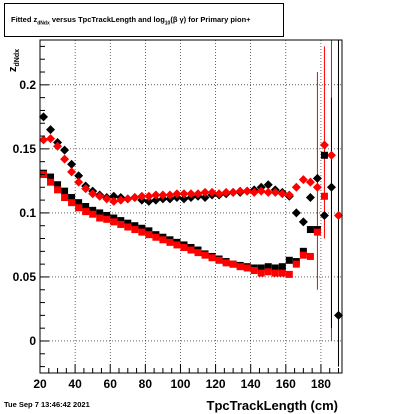 This screenshot has width=400, height=414. Describe the element at coordinates (111, 384) in the screenshot. I see `x-tick-label: 60` at that location.